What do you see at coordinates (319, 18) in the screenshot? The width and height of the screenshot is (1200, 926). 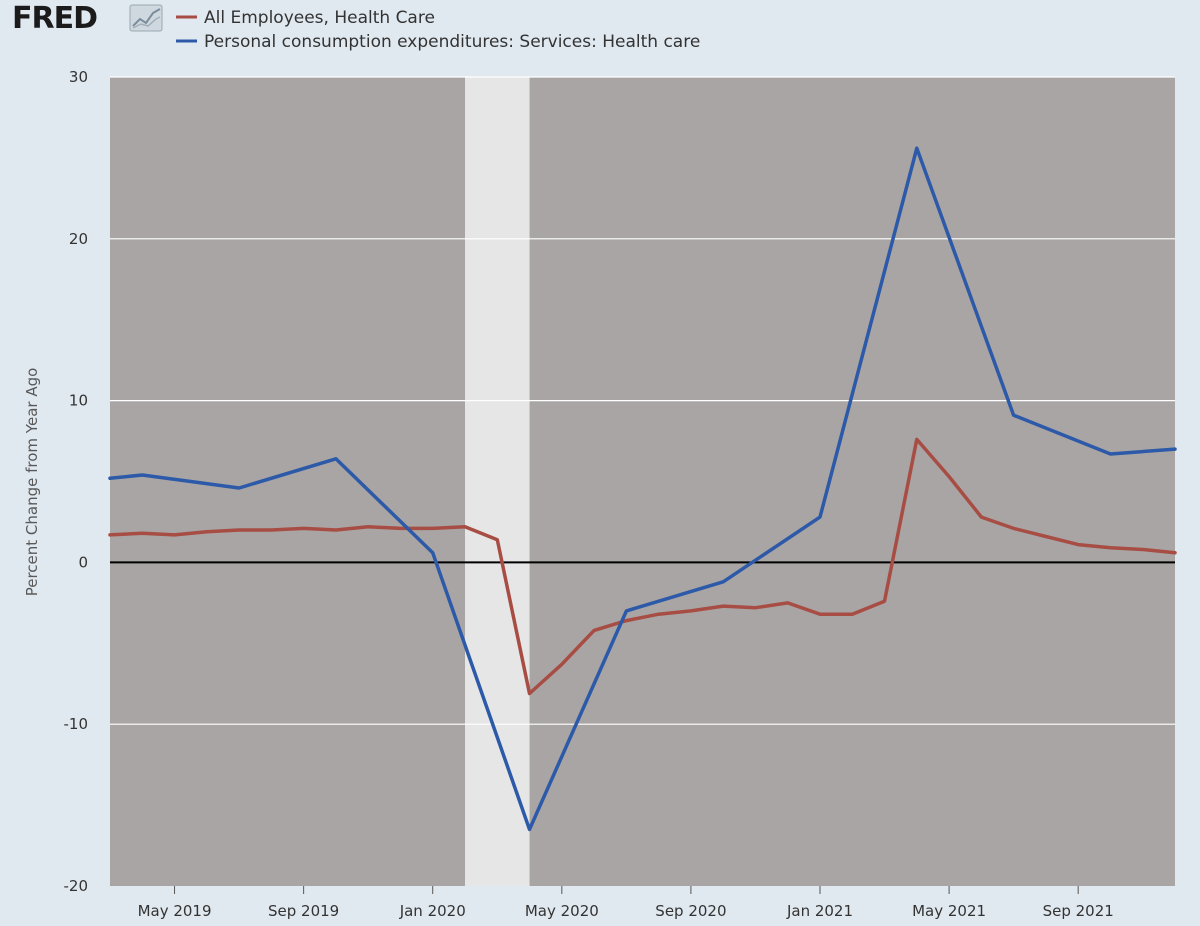 I see `legend-label-employees: All Employees, Health Care` at bounding box center [319, 18].